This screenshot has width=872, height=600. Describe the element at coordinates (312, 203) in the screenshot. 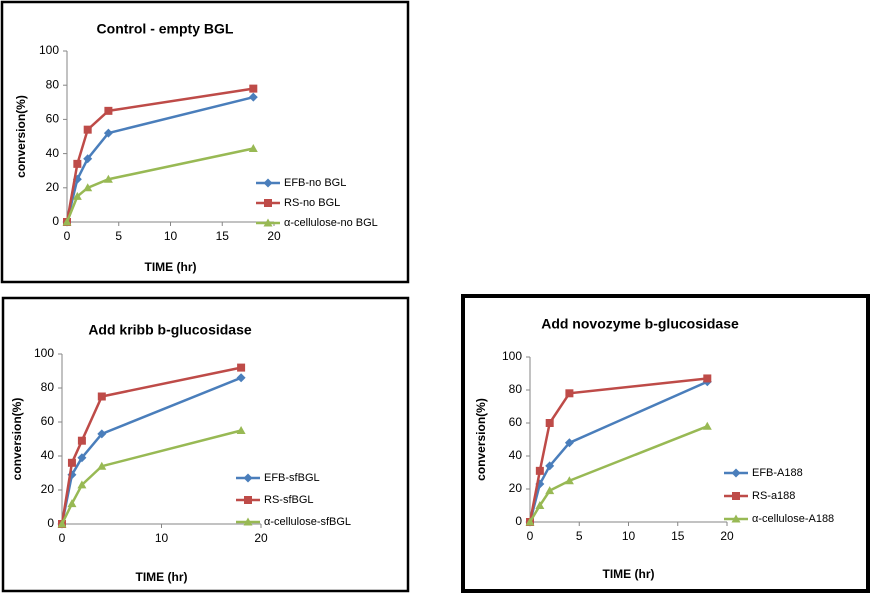

I see `legend-label: RS-no BGL` at that location.